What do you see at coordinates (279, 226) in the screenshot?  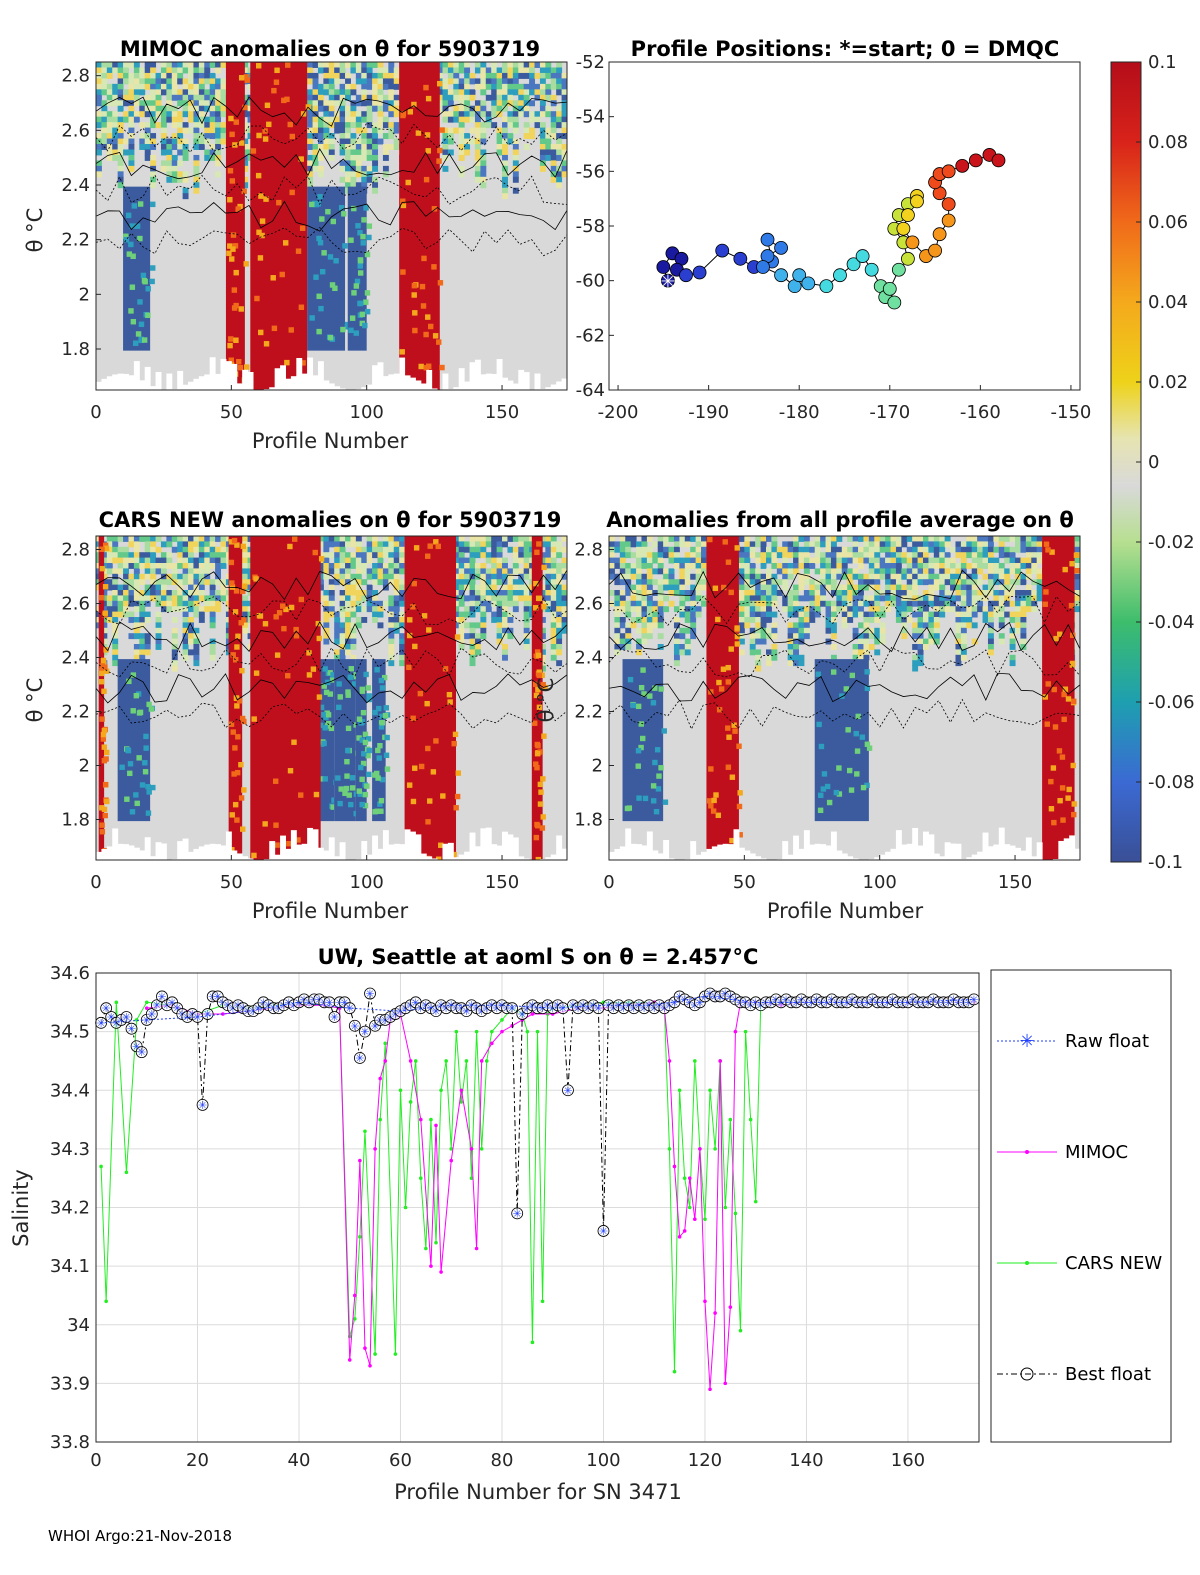 I see `warm-anomaly-band` at bounding box center [279, 226].